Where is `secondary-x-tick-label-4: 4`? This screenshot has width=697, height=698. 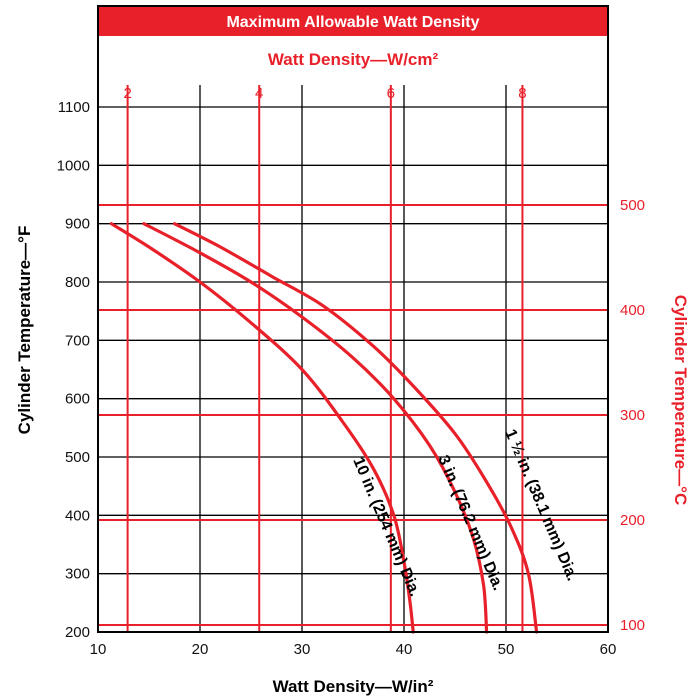
secondary-x-tick-label-4: 4 is located at coordinates (259, 93).